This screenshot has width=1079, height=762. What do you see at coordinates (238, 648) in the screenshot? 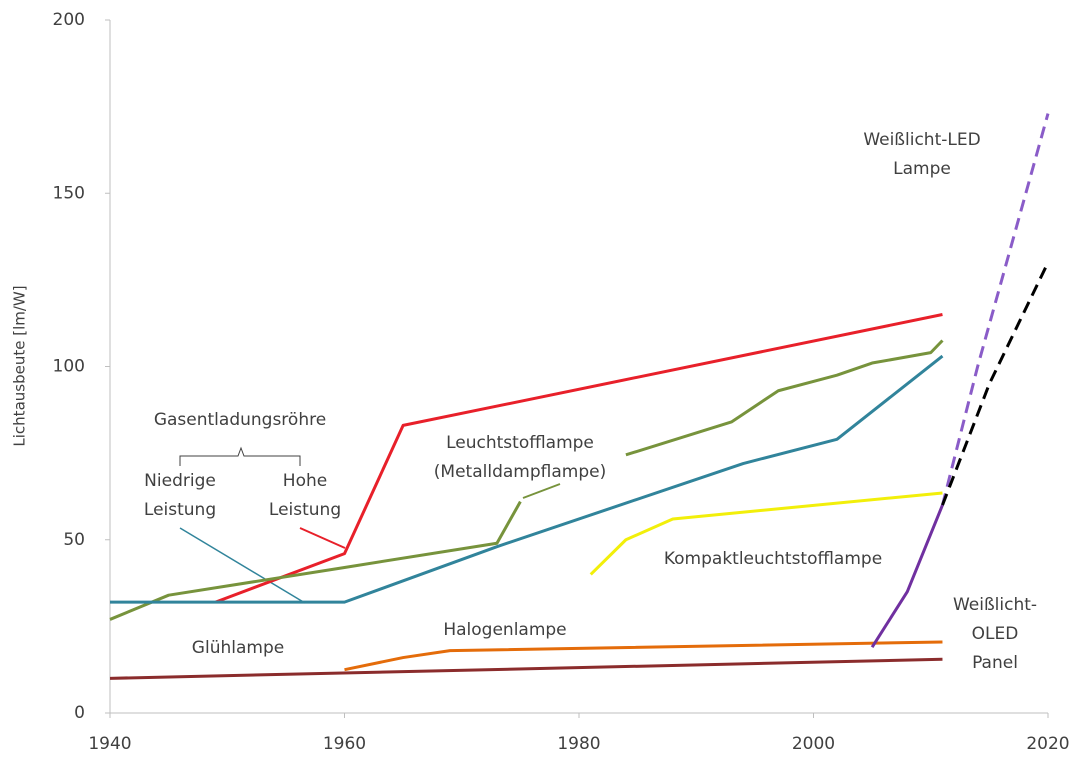
I see `annotation: Glühlampe` at bounding box center [238, 648].